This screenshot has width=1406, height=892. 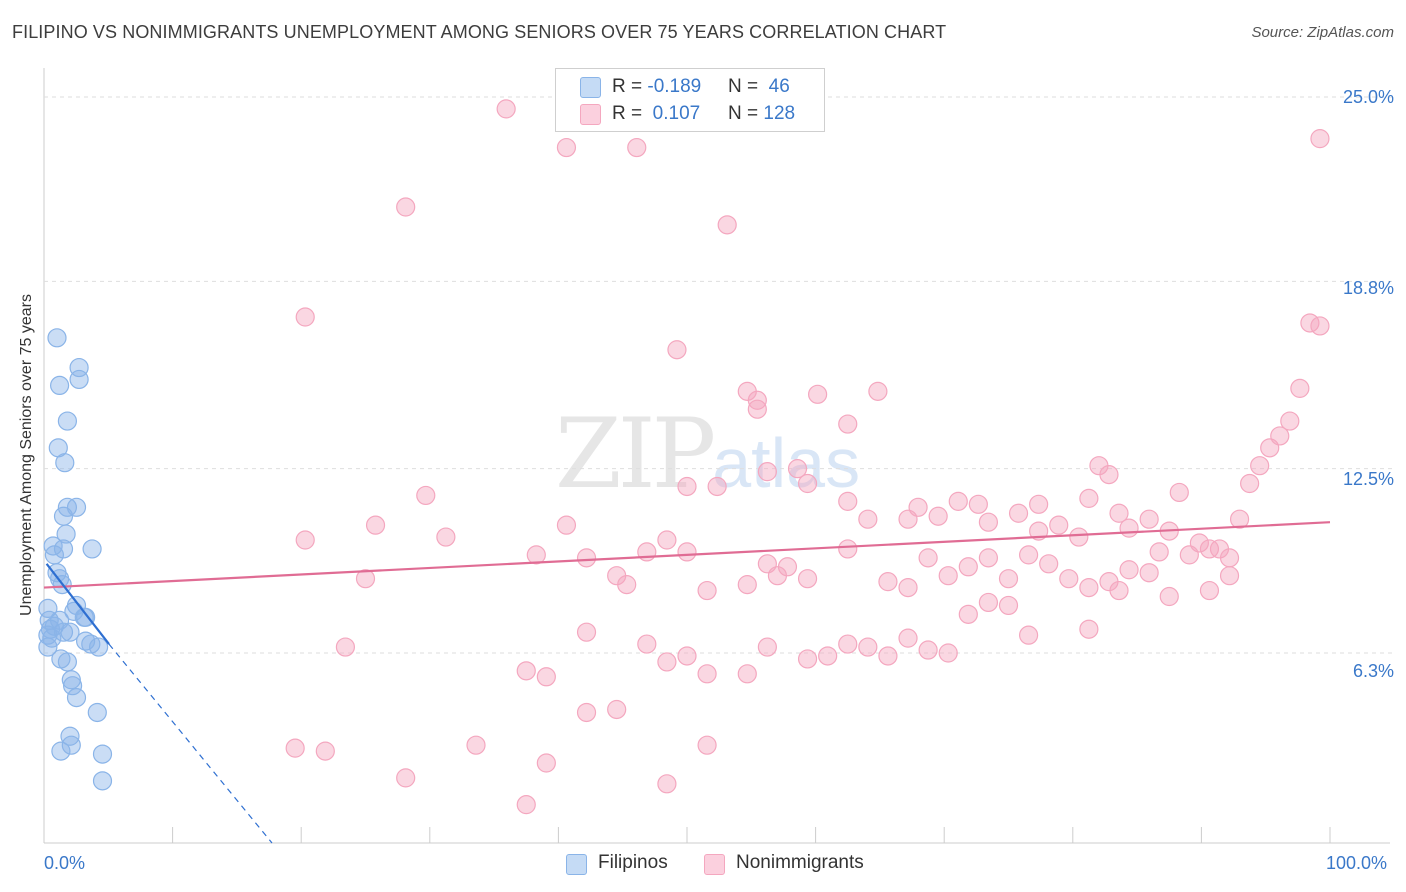 What do you see at coordinates (190, 743) in the screenshot?
I see `trend-line-filipinos-extension` at bounding box center [190, 743].